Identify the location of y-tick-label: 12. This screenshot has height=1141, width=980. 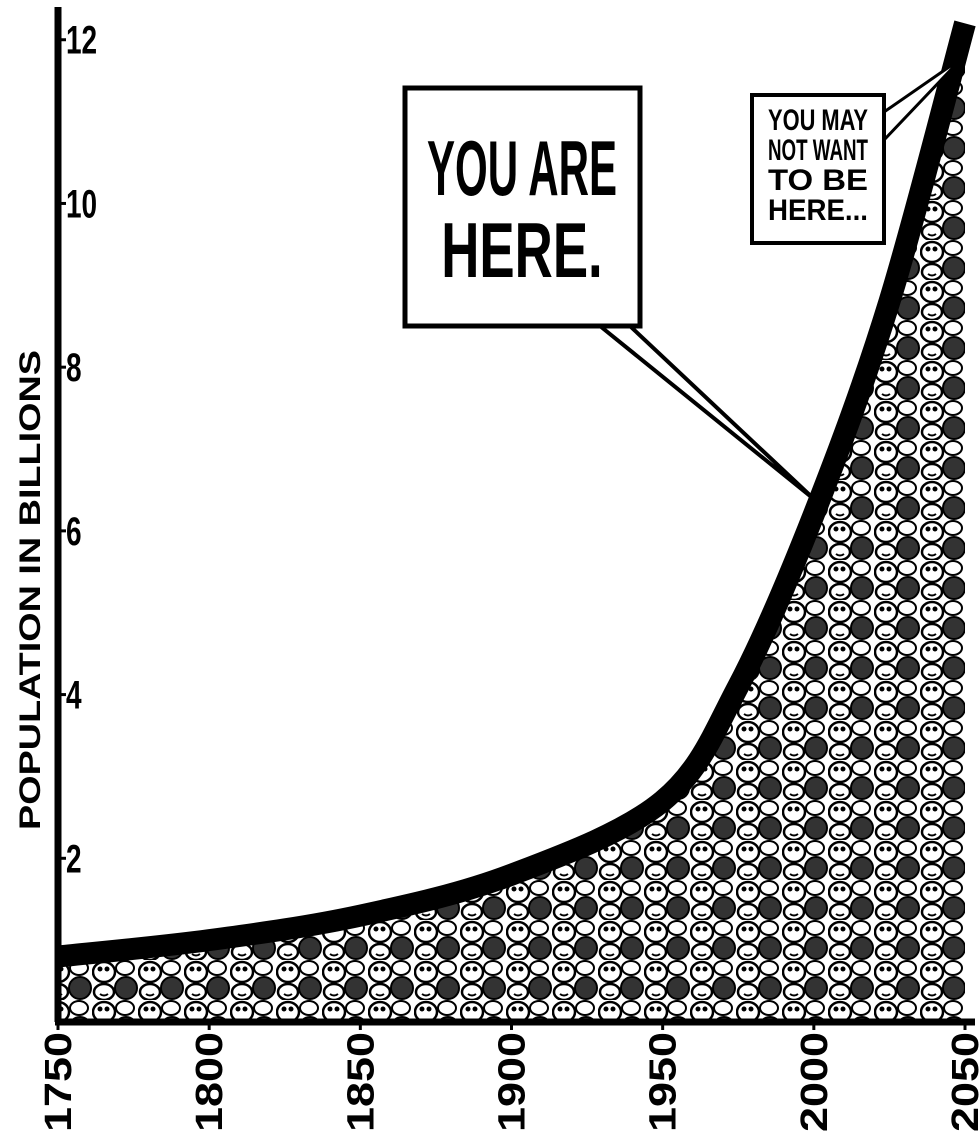
(81, 41).